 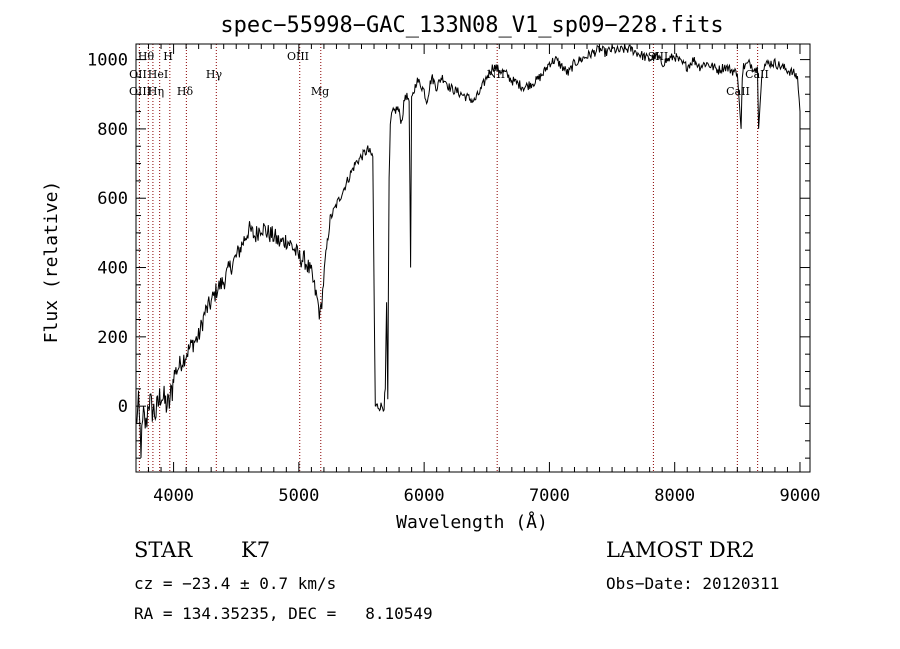 What do you see at coordinates (472, 522) in the screenshot?
I see `x-axis-label: Wavelength (Å)` at bounding box center [472, 522].